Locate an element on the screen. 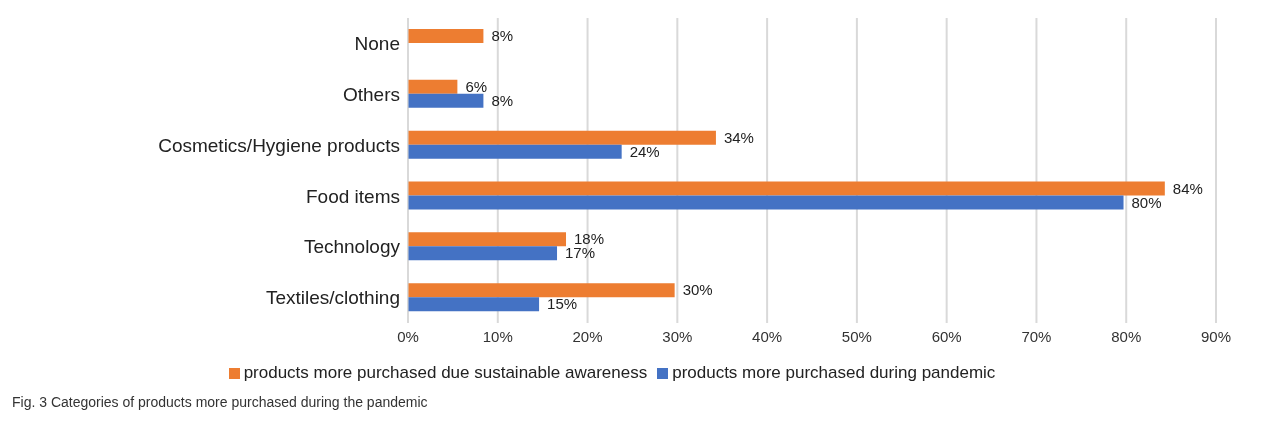  x-tick-label: 90% is located at coordinates (1216, 336).